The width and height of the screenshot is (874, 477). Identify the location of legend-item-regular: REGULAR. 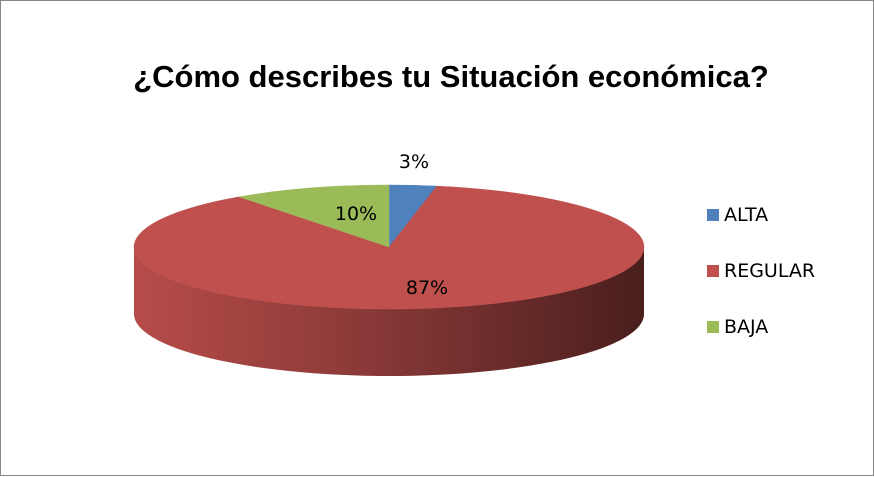
(761, 270).